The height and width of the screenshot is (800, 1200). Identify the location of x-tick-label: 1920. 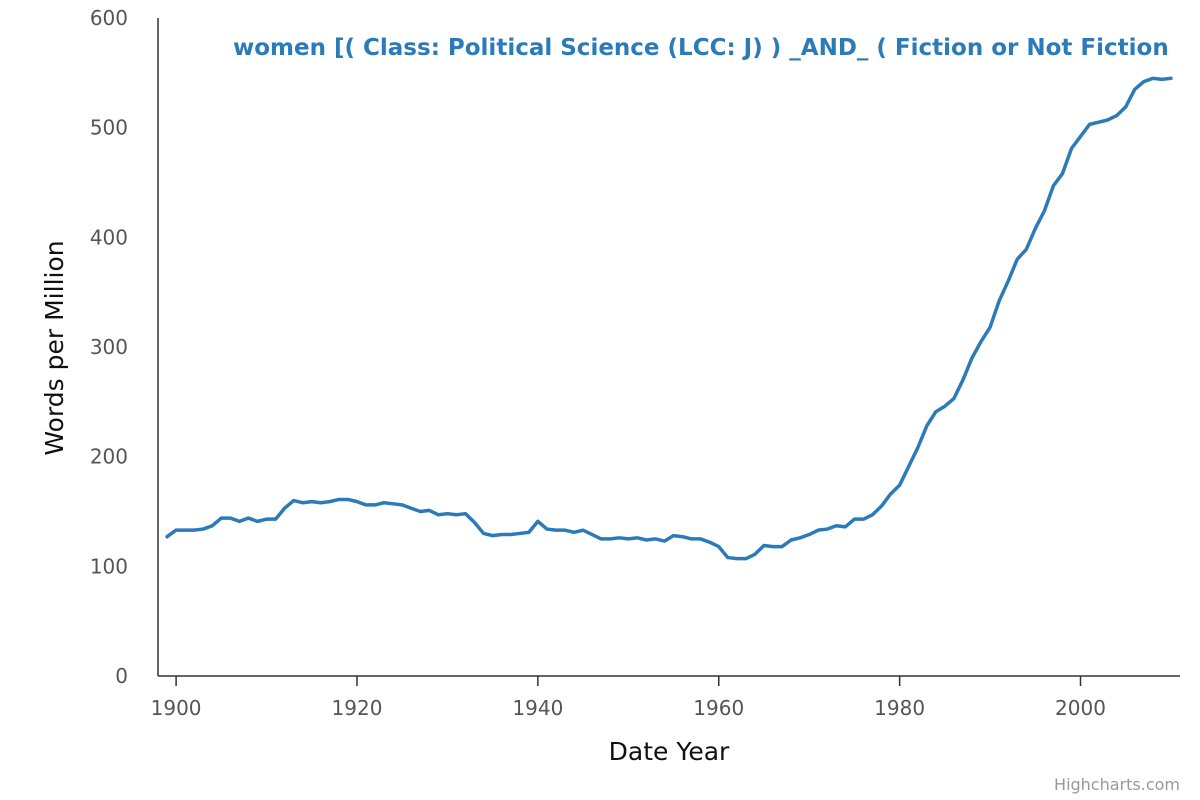
(357, 708).